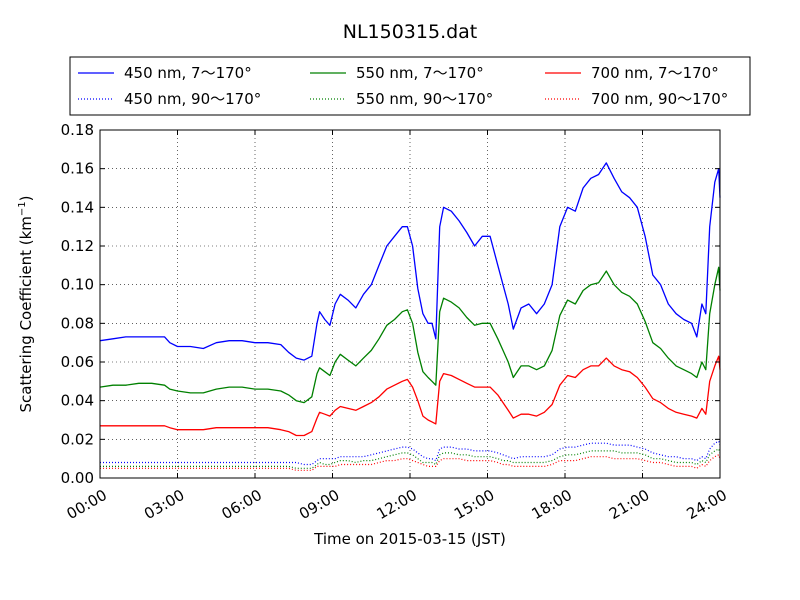 The width and height of the screenshot is (800, 600). Describe the element at coordinates (77, 362) in the screenshot. I see `y-tick-label: 0.06` at that location.